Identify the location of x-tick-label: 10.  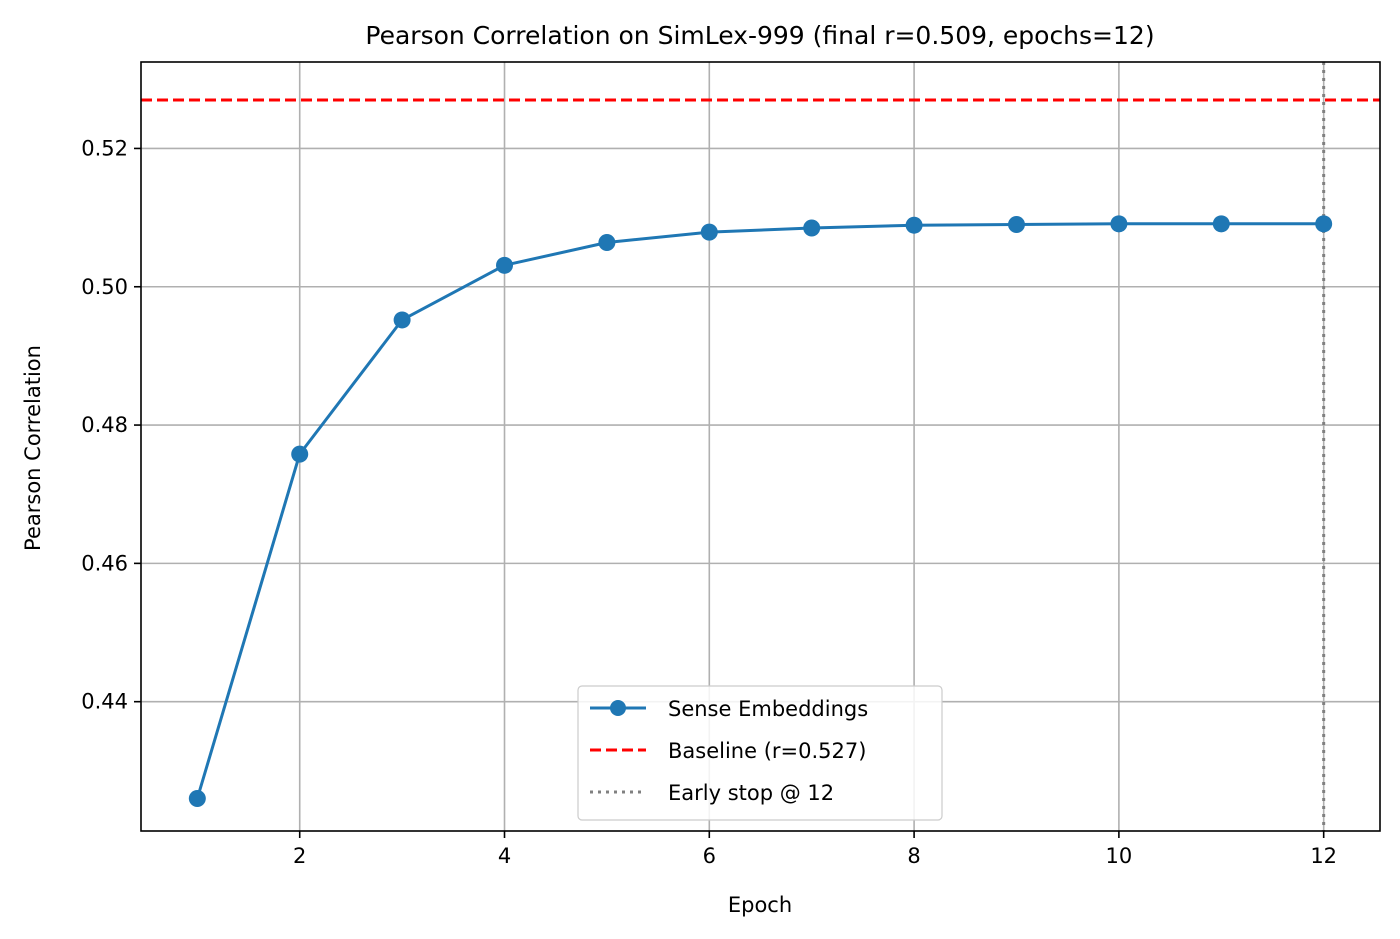
(1119, 856).